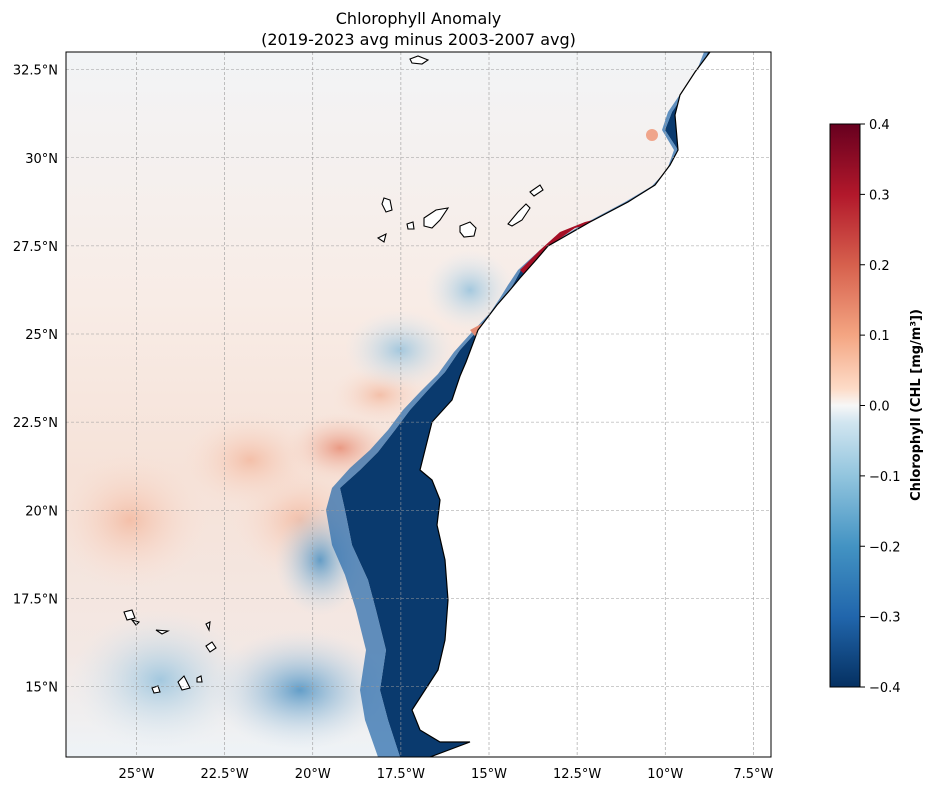 This screenshot has width=938, height=789. What do you see at coordinates (35, 247) in the screenshot?
I see `lat-tick-label: 27.5°N` at bounding box center [35, 247].